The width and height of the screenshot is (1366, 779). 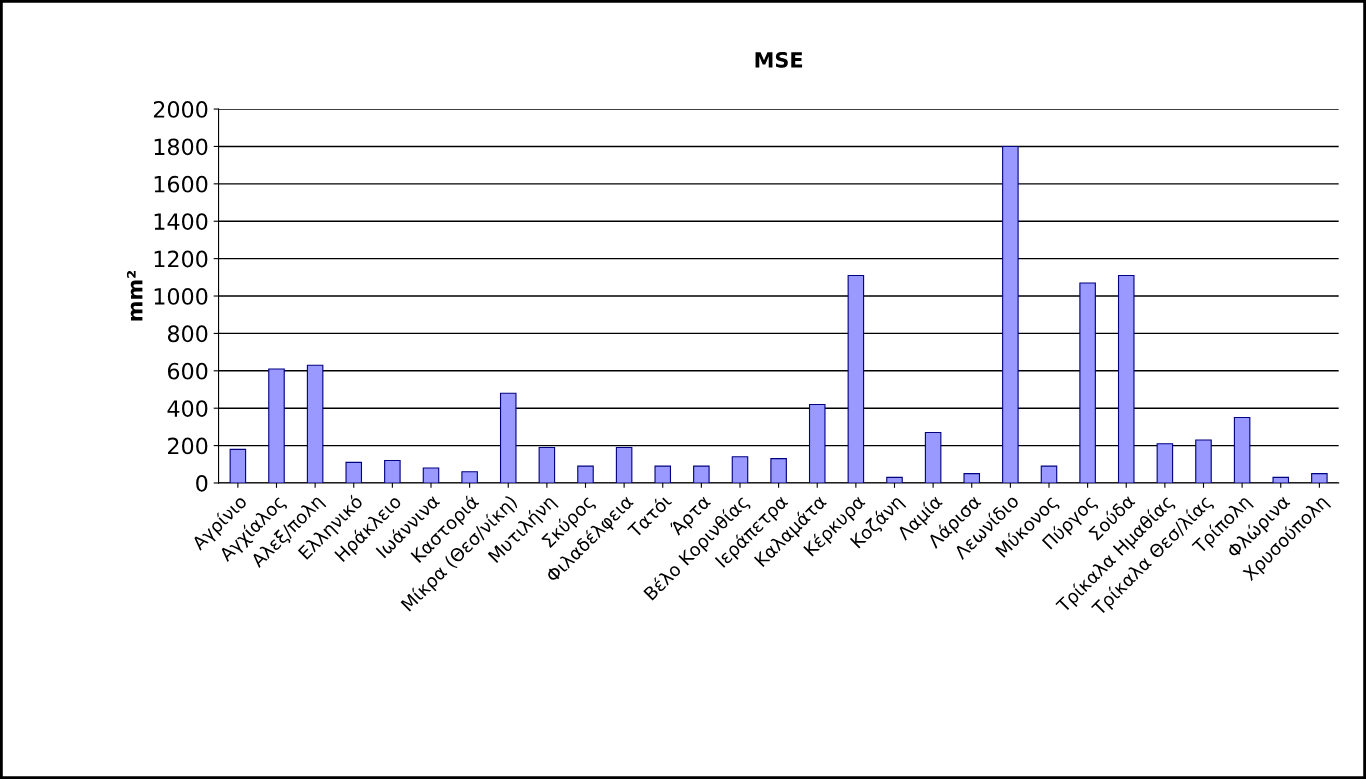 I want to click on y-tick-label: 1400, so click(x=181, y=221).